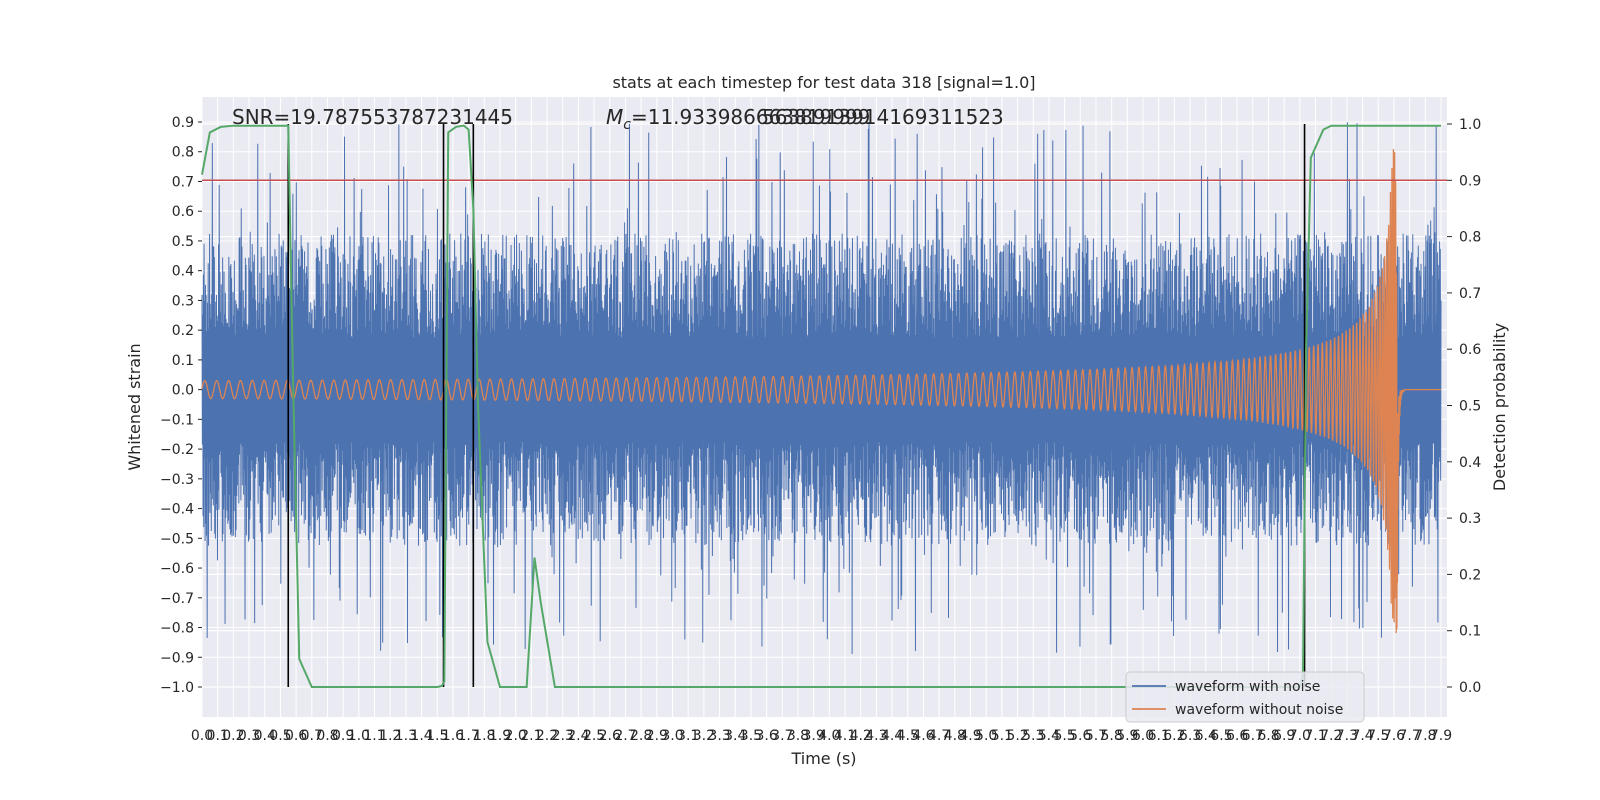  What do you see at coordinates (280, 736) in the screenshot?
I see `x-tick-label: 0.5` at bounding box center [280, 736].